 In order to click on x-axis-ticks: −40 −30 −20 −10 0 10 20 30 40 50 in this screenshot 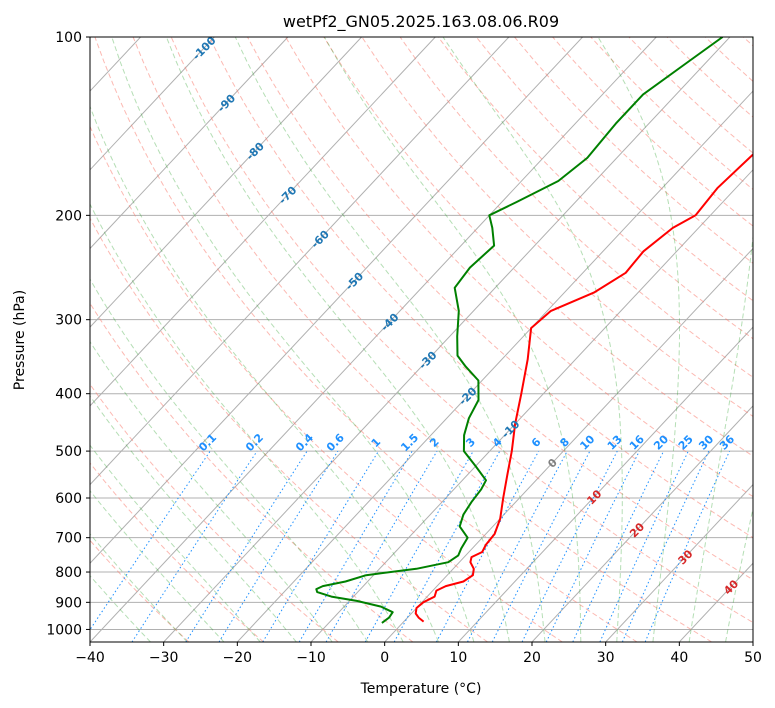, I will do `click(418, 654)`.